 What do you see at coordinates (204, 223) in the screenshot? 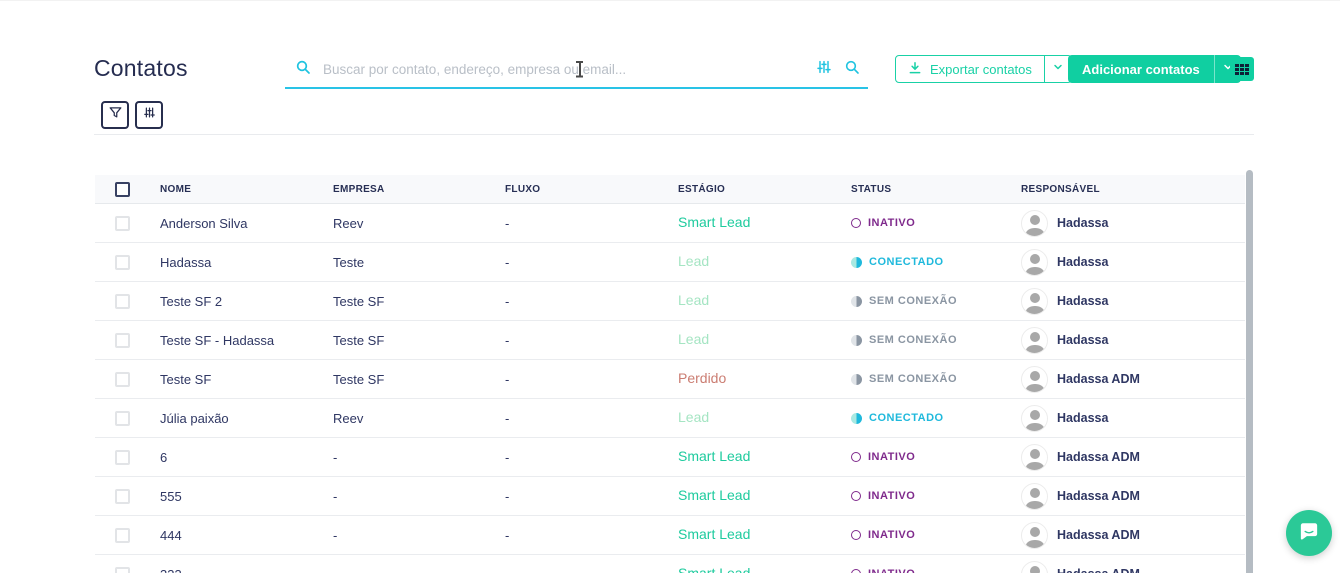
I see `cell-nome: Anderson Silva` at bounding box center [204, 223].